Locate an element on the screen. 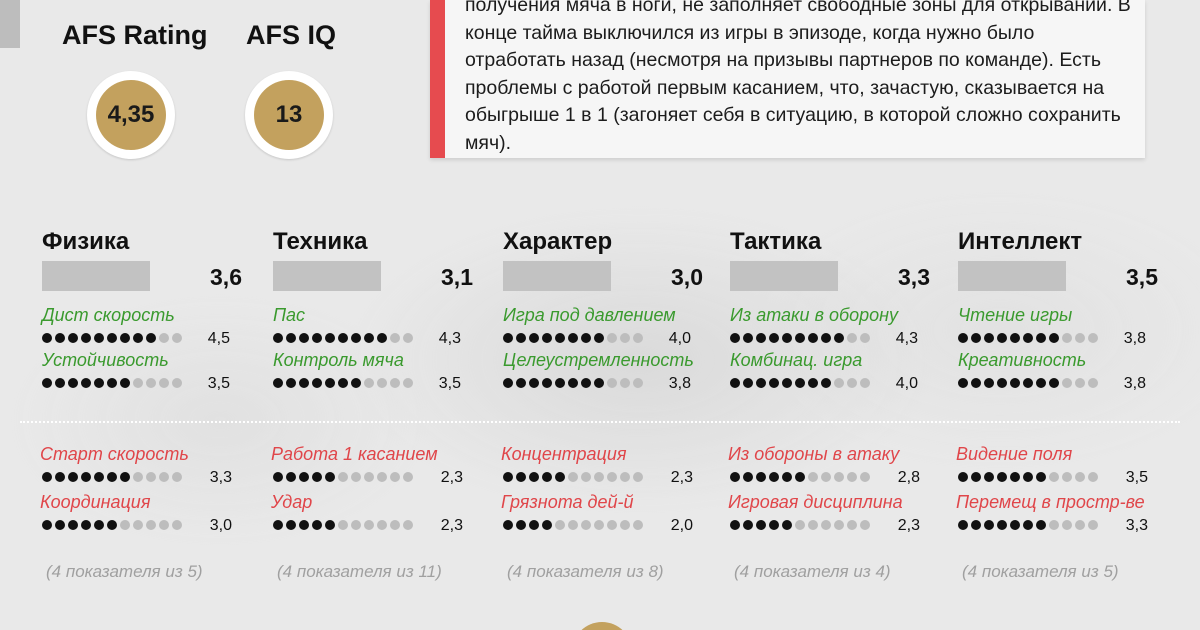 The height and width of the screenshot is (630, 1200). category-score: 3,6 is located at coordinates (226, 277).